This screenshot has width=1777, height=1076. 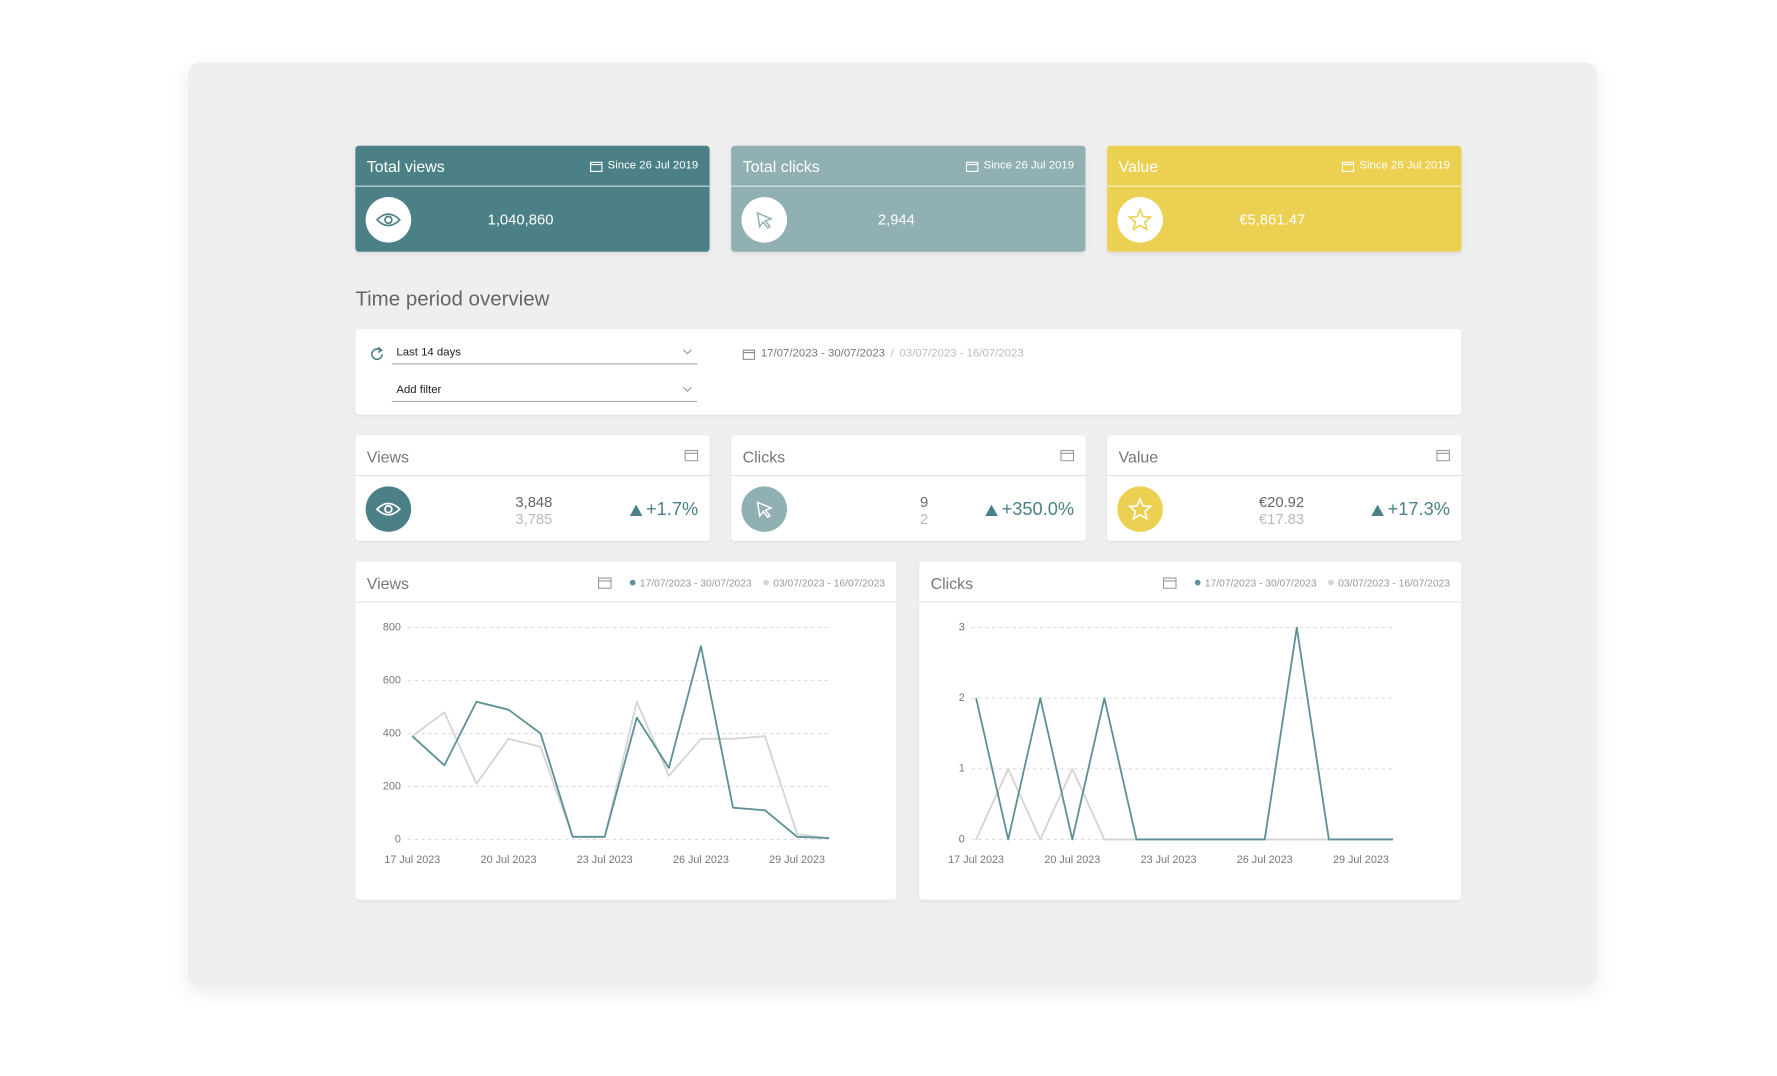 I want to click on filter-dropdown: Add filter, so click(x=544, y=391).